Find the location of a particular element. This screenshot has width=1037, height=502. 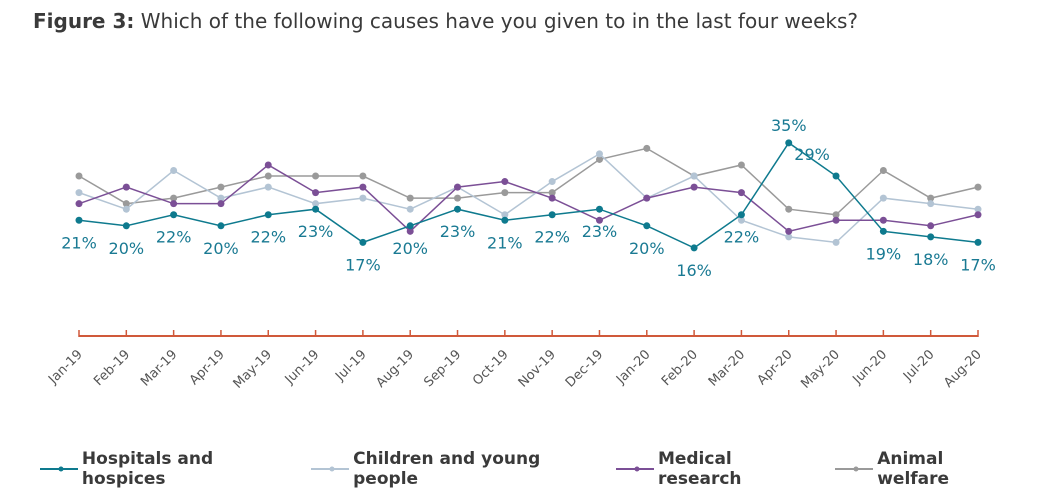

x-tick-label: Jul-19 is located at coordinates (350, 365).